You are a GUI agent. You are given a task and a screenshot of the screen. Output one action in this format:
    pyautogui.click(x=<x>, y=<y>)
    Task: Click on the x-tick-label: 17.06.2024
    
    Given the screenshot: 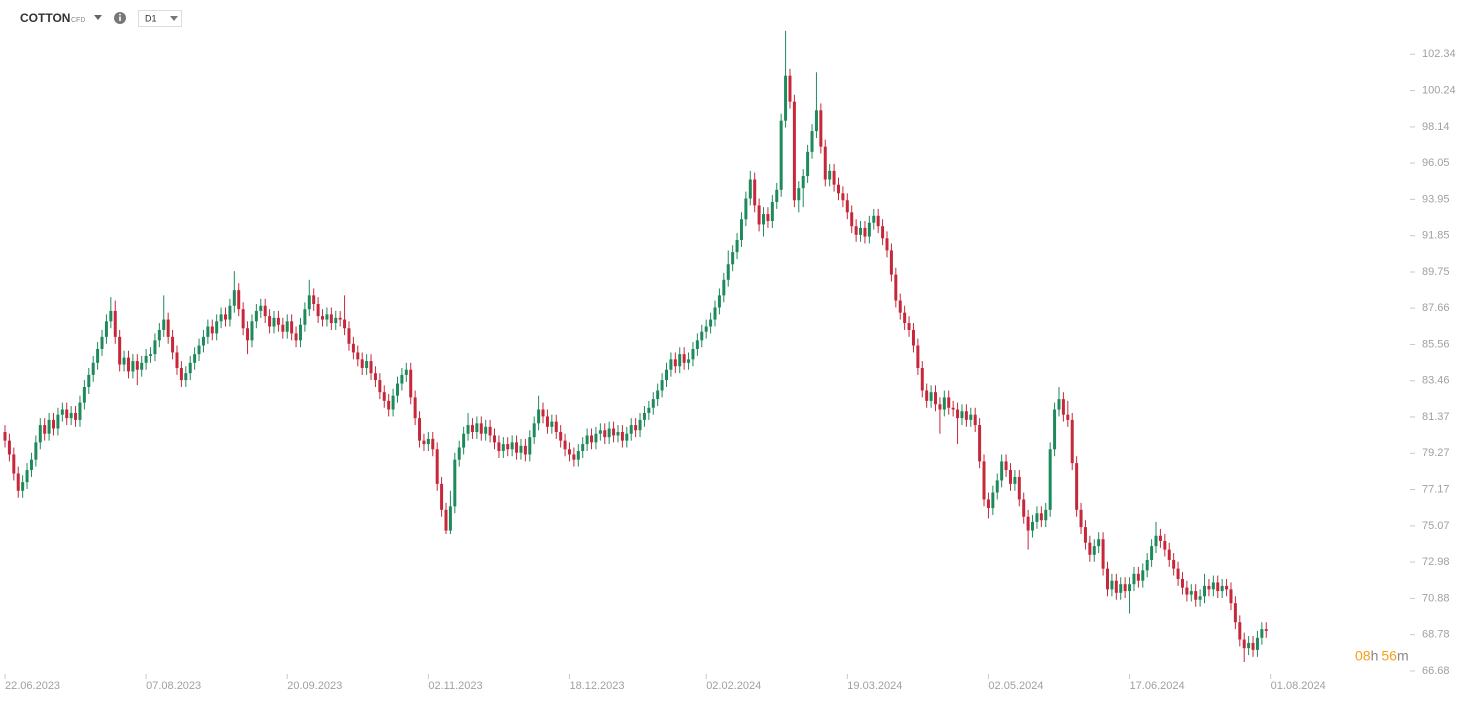 What is the action you would take?
    pyautogui.click(x=1157, y=686)
    